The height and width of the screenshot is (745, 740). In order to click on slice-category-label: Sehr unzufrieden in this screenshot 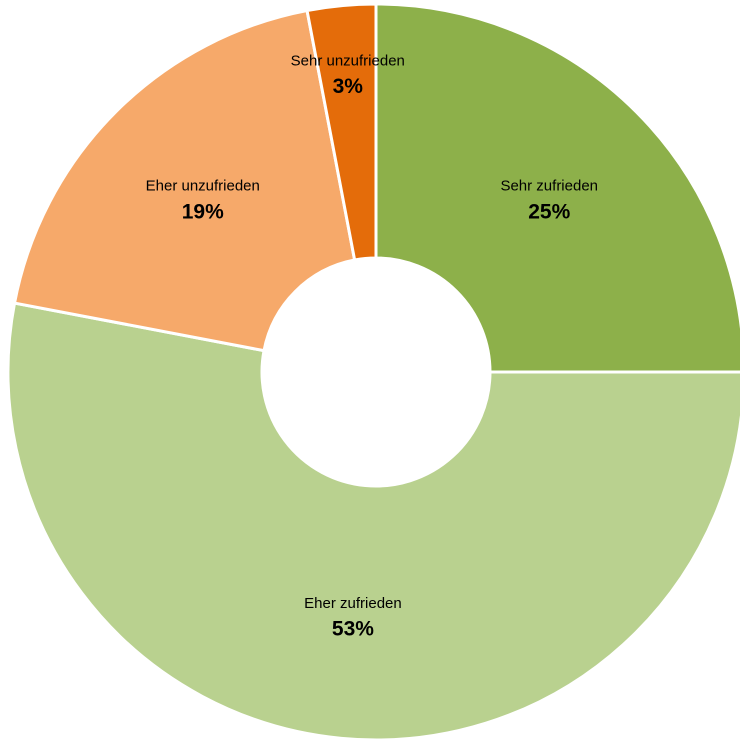, I will do `click(348, 60)`.